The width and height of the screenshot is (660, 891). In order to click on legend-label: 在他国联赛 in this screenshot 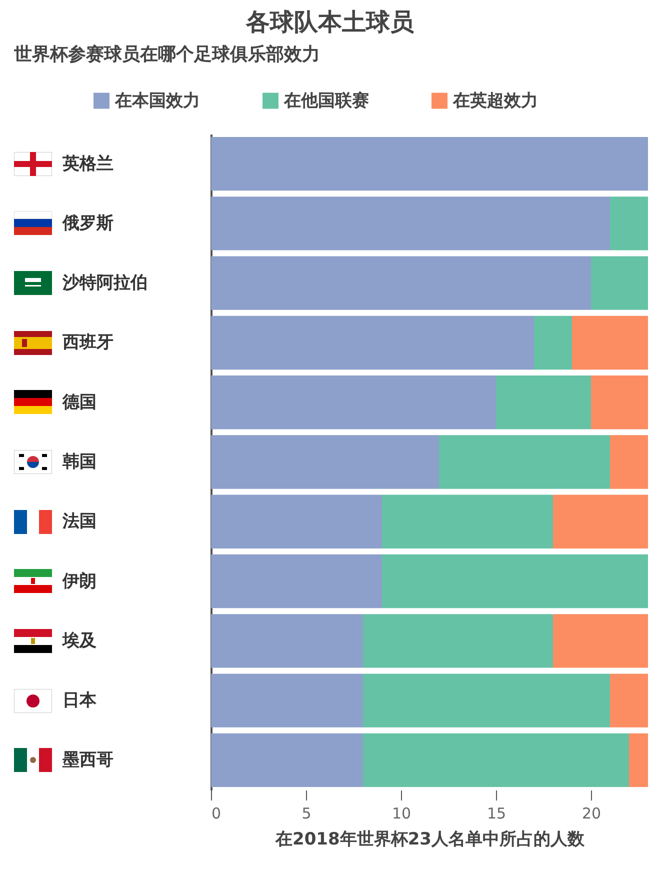, I will do `click(326, 100)`.